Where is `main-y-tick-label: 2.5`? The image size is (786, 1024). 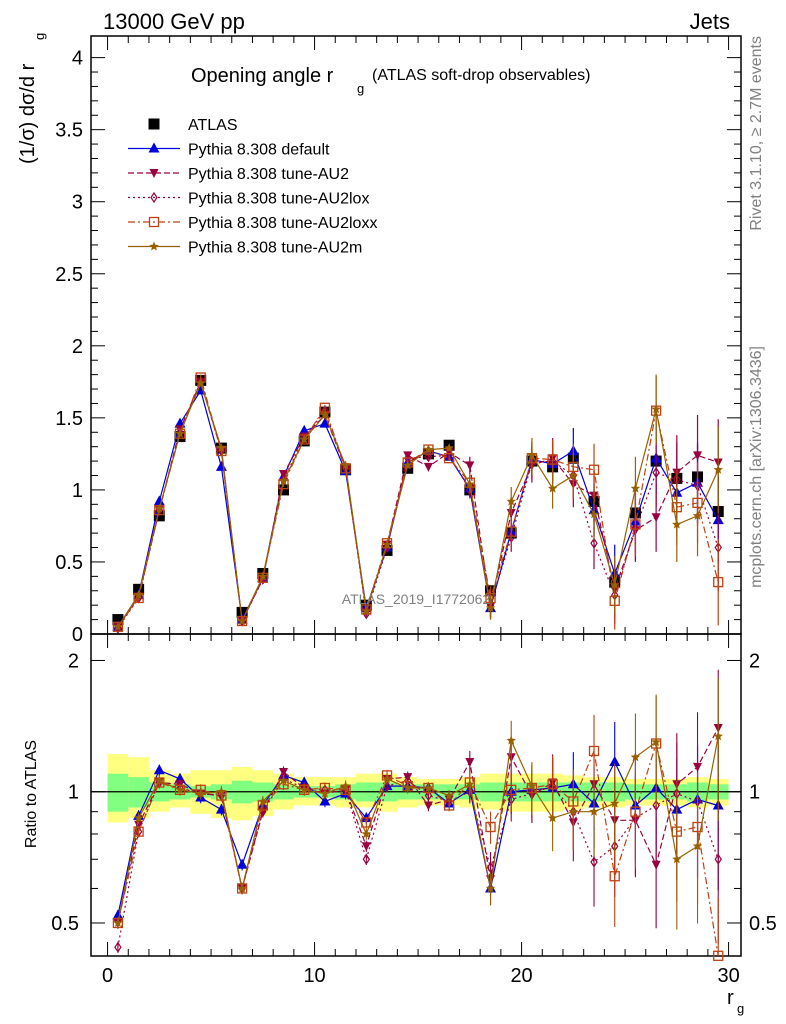 main-y-tick-label: 2.5 is located at coordinates (69, 275).